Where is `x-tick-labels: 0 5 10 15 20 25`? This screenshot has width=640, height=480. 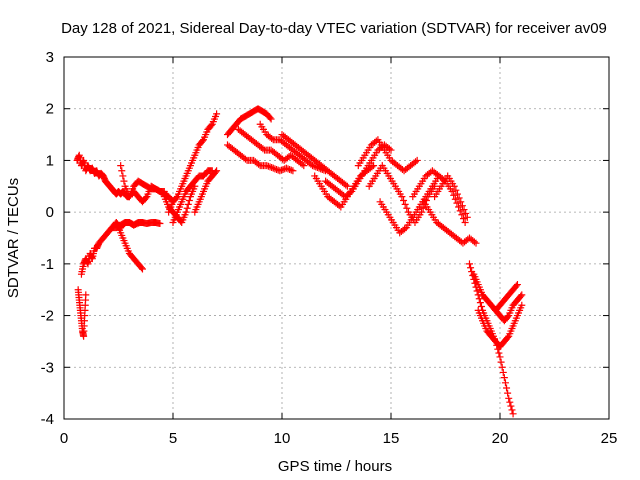 x-tick-labels: 0 5 10 15 20 25 is located at coordinates (339, 438).